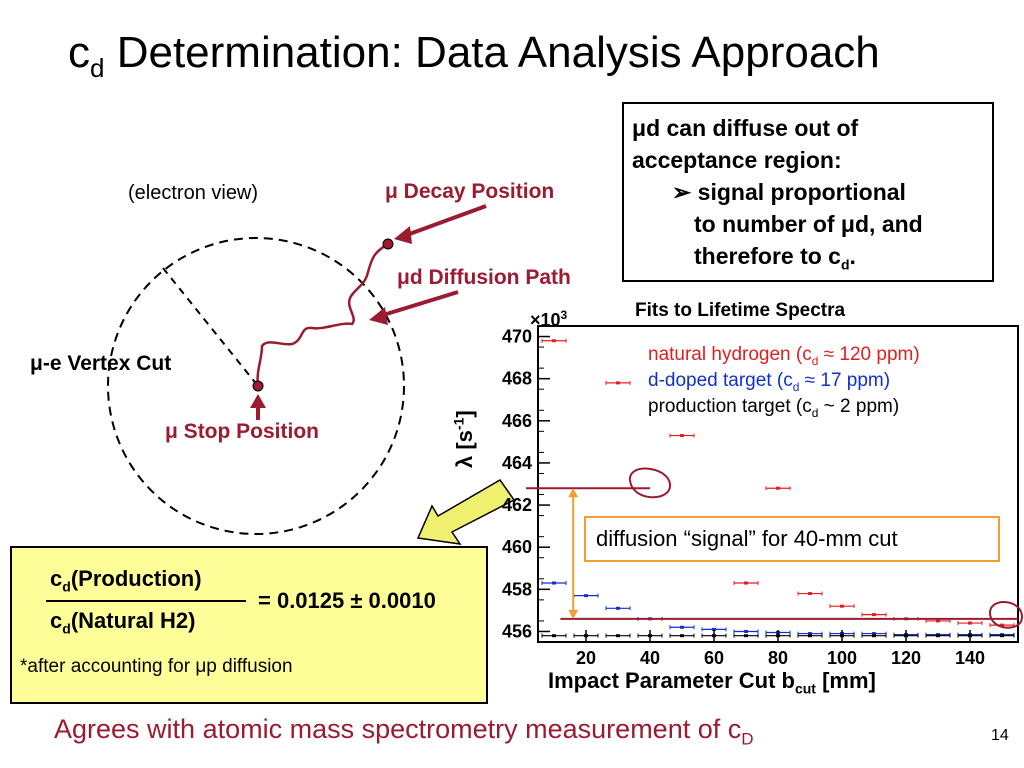 This screenshot has height=768, width=1024. I want to click on yellow-arrow, so click(466, 512).